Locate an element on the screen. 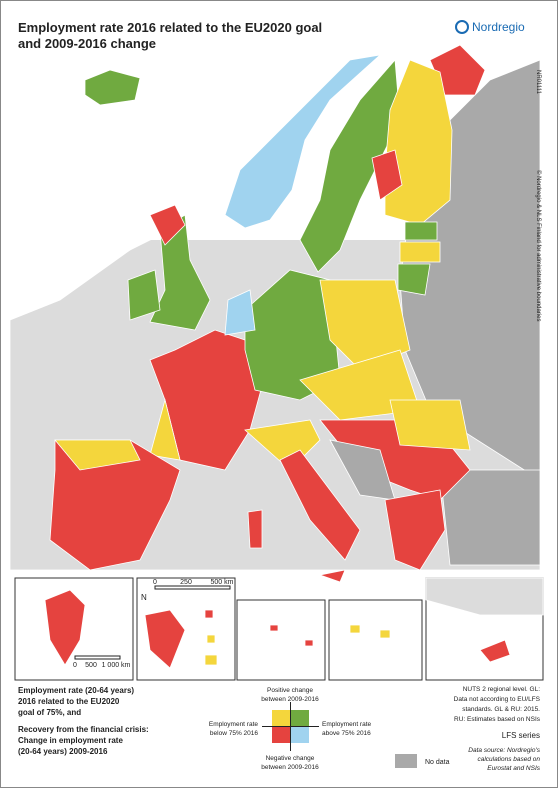 The image size is (558, 793). note: NUTS 2 regional level. GL: is located at coordinates (502, 689).